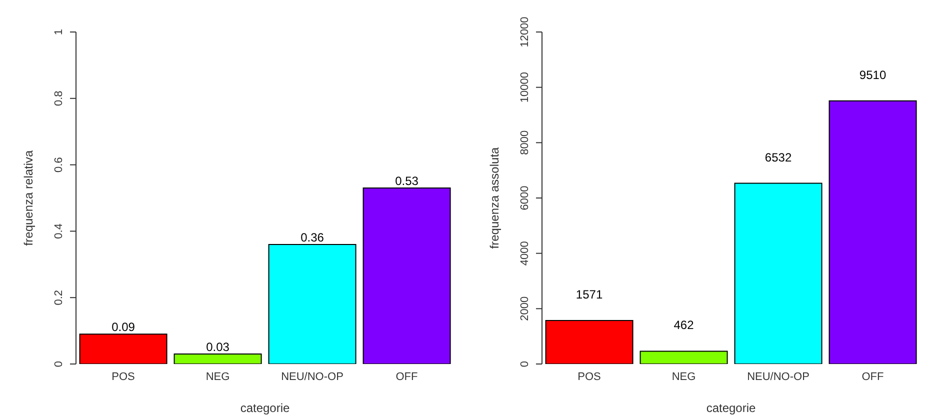 Image resolution: width=951 pixels, height=419 pixels. Describe the element at coordinates (525, 87) in the screenshot. I see `y-tick-label: 10000` at that location.